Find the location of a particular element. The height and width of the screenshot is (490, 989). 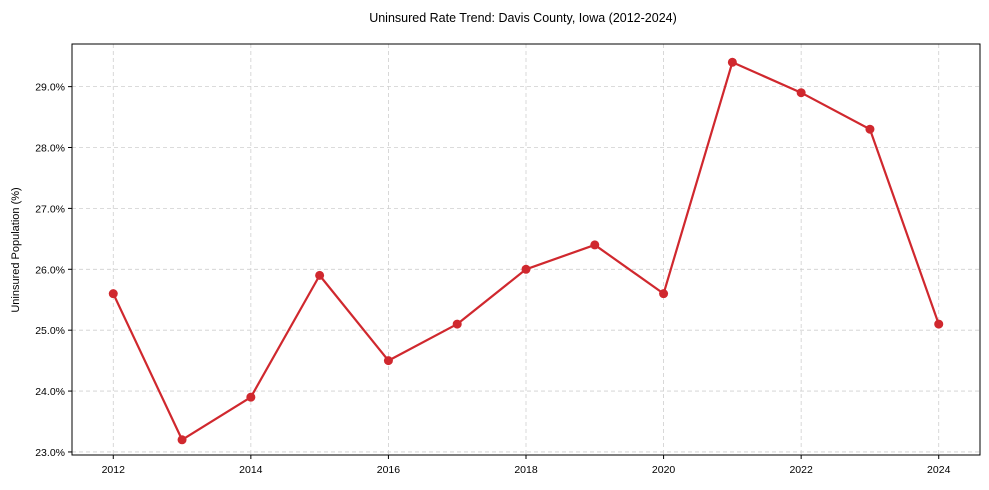

x-tick-label: 2018 is located at coordinates (526, 470).